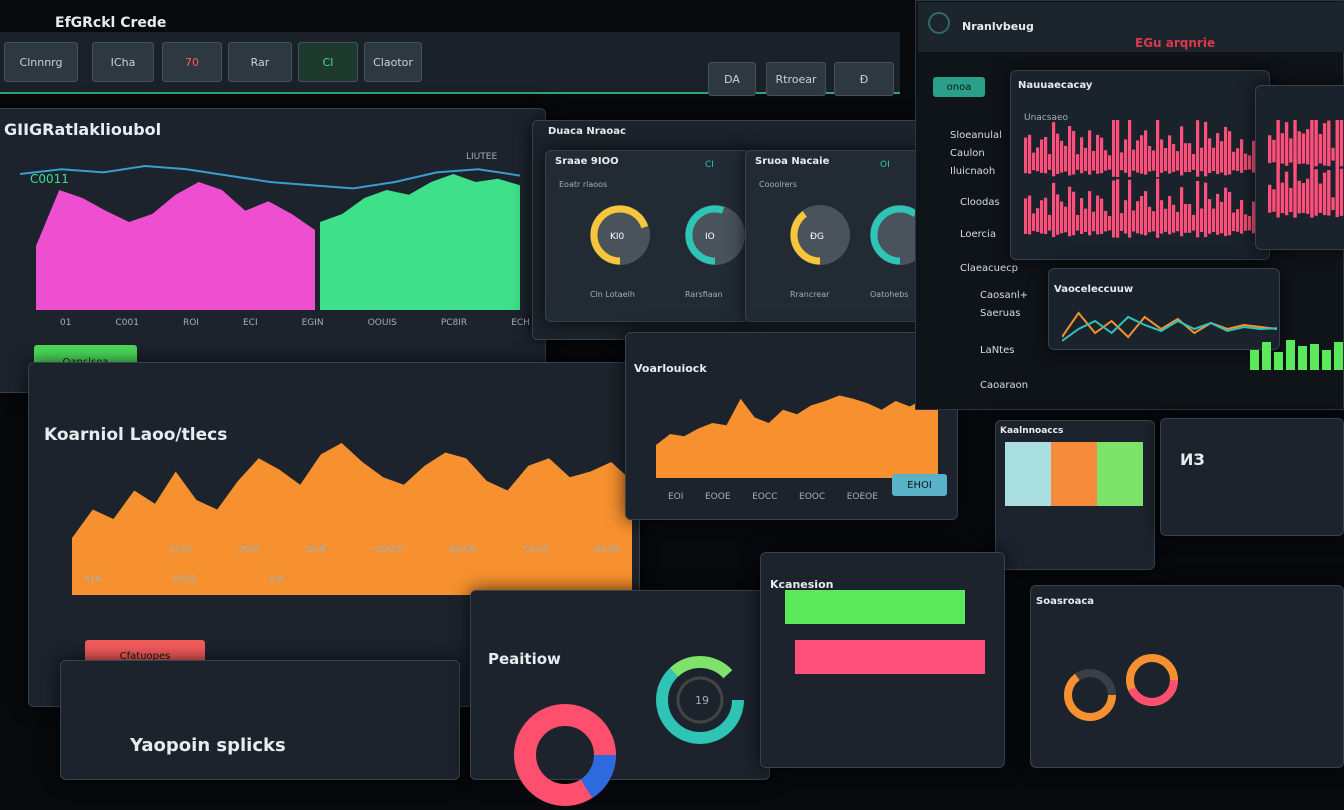 Image resolution: width=1344 pixels, height=810 pixels. I want to click on x-tick-label: ECOE, so click(607, 550).